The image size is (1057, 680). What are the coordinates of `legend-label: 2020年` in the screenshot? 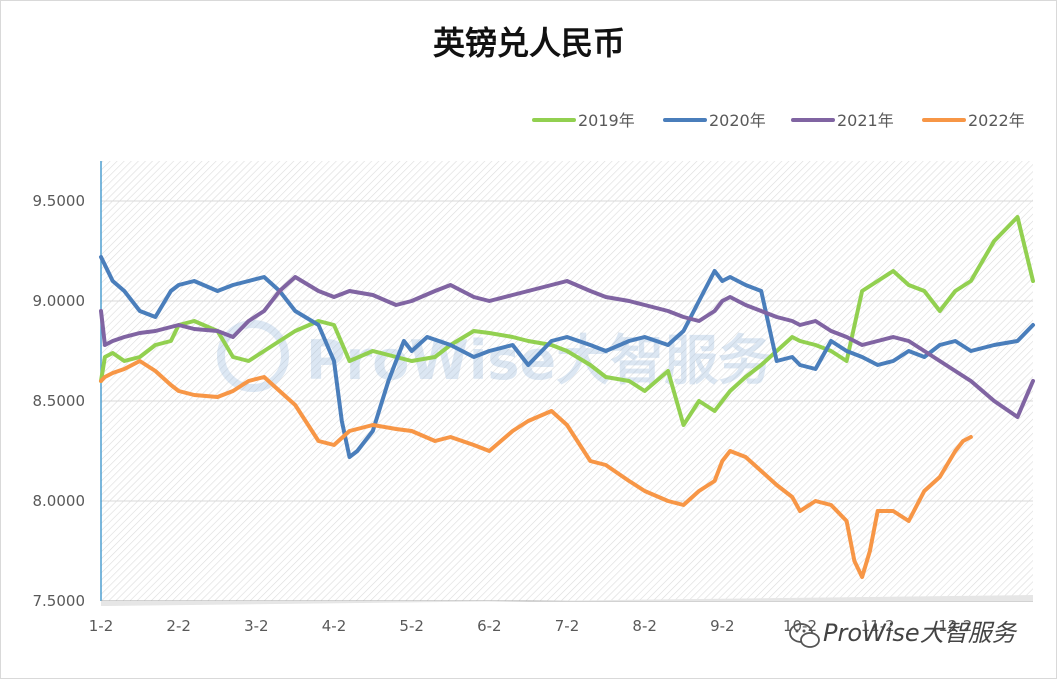 It's located at (737, 120).